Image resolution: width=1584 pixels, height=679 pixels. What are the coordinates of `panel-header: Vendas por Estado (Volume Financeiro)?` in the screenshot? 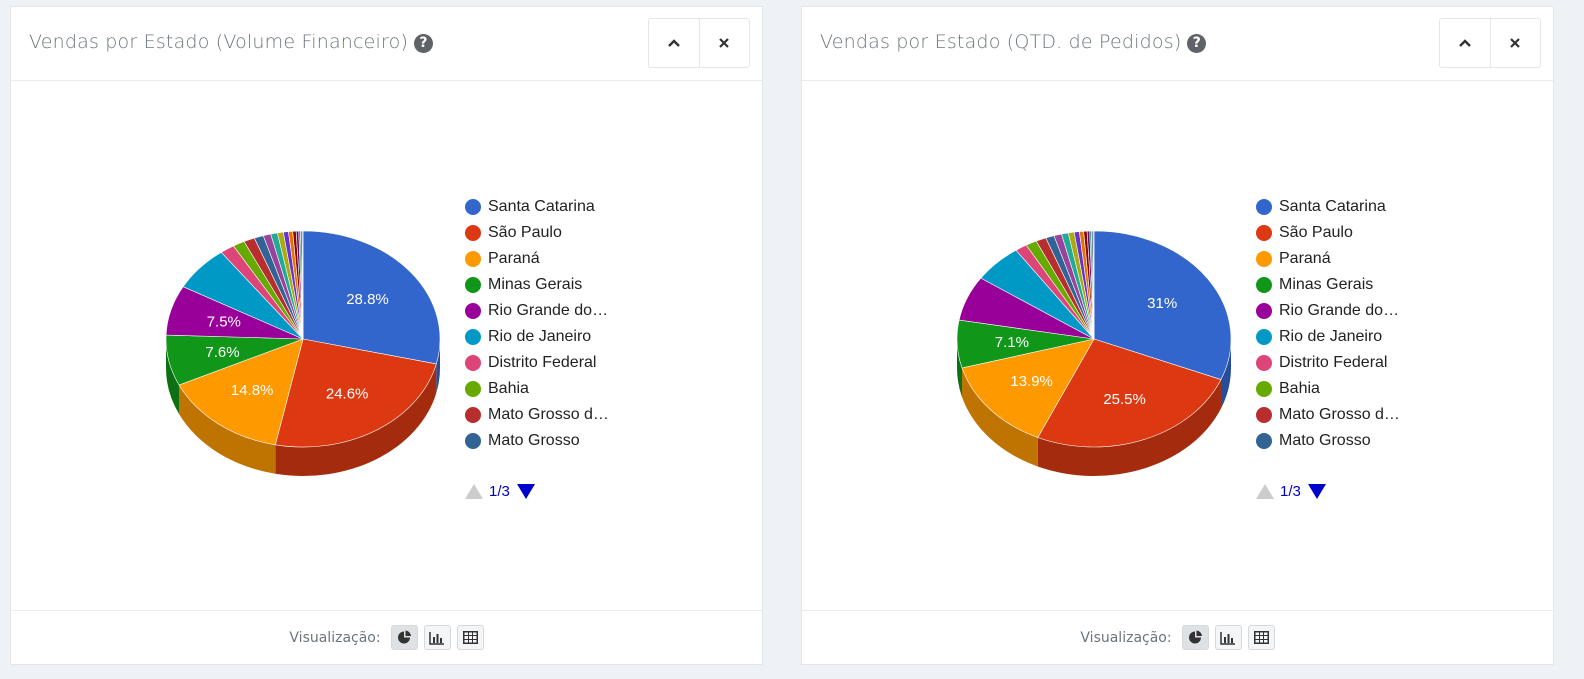 It's located at (386, 44).